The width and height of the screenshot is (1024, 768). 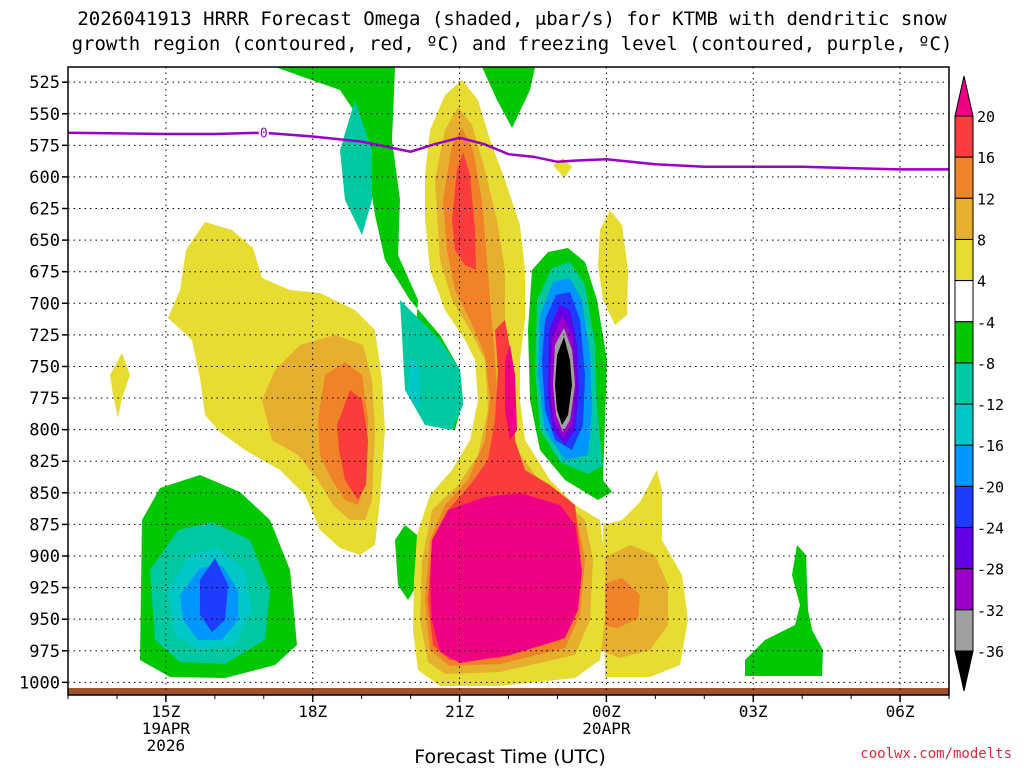 I want to click on y-tick-label: 875, so click(x=44, y=525).